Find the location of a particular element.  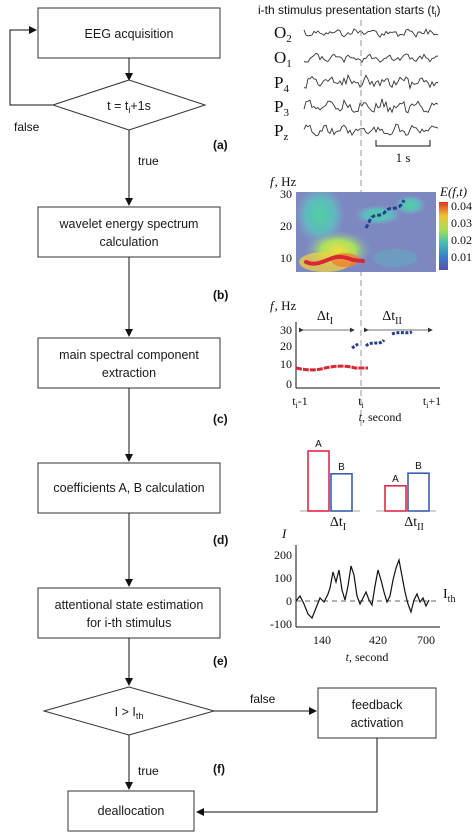

condition-1-text: t = ti+1s is located at coordinates (129, 107).